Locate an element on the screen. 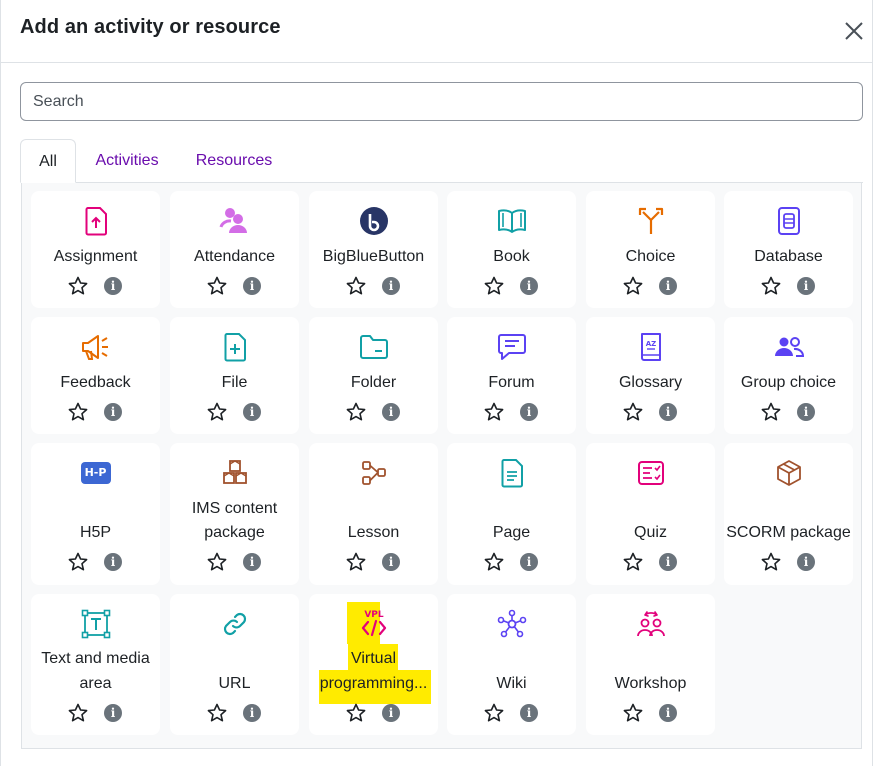  bigbluebutton-icon is located at coordinates (374, 221).